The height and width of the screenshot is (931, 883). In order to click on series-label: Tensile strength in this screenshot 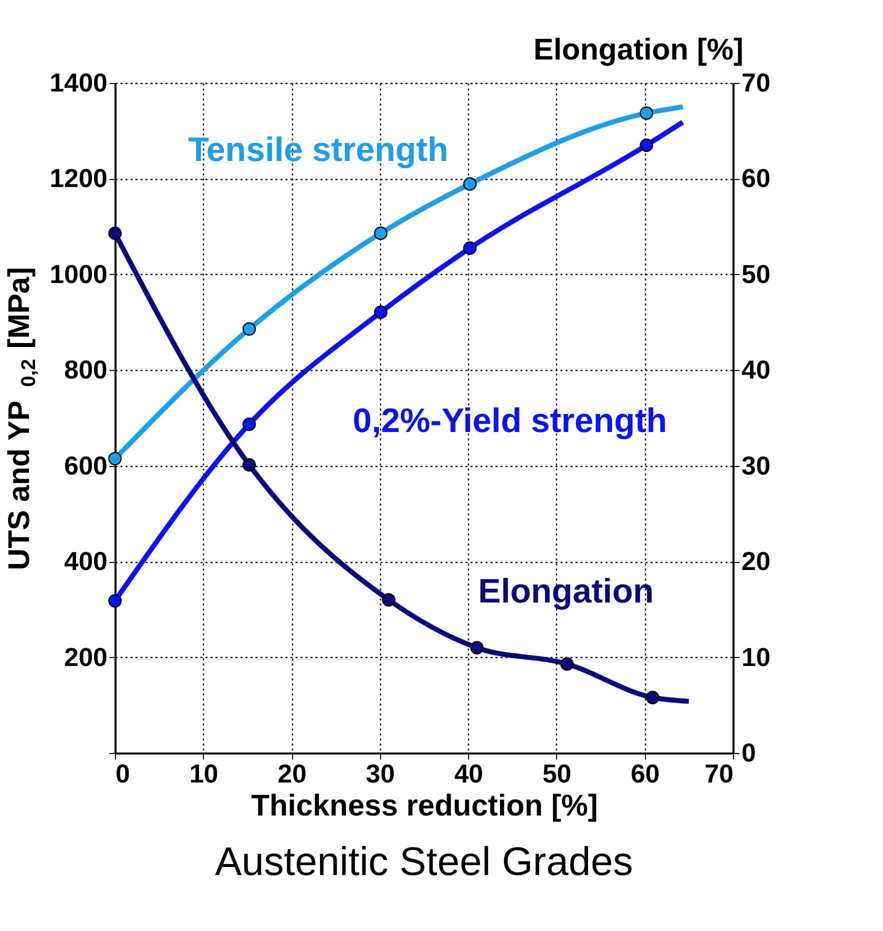, I will do `click(318, 149)`.